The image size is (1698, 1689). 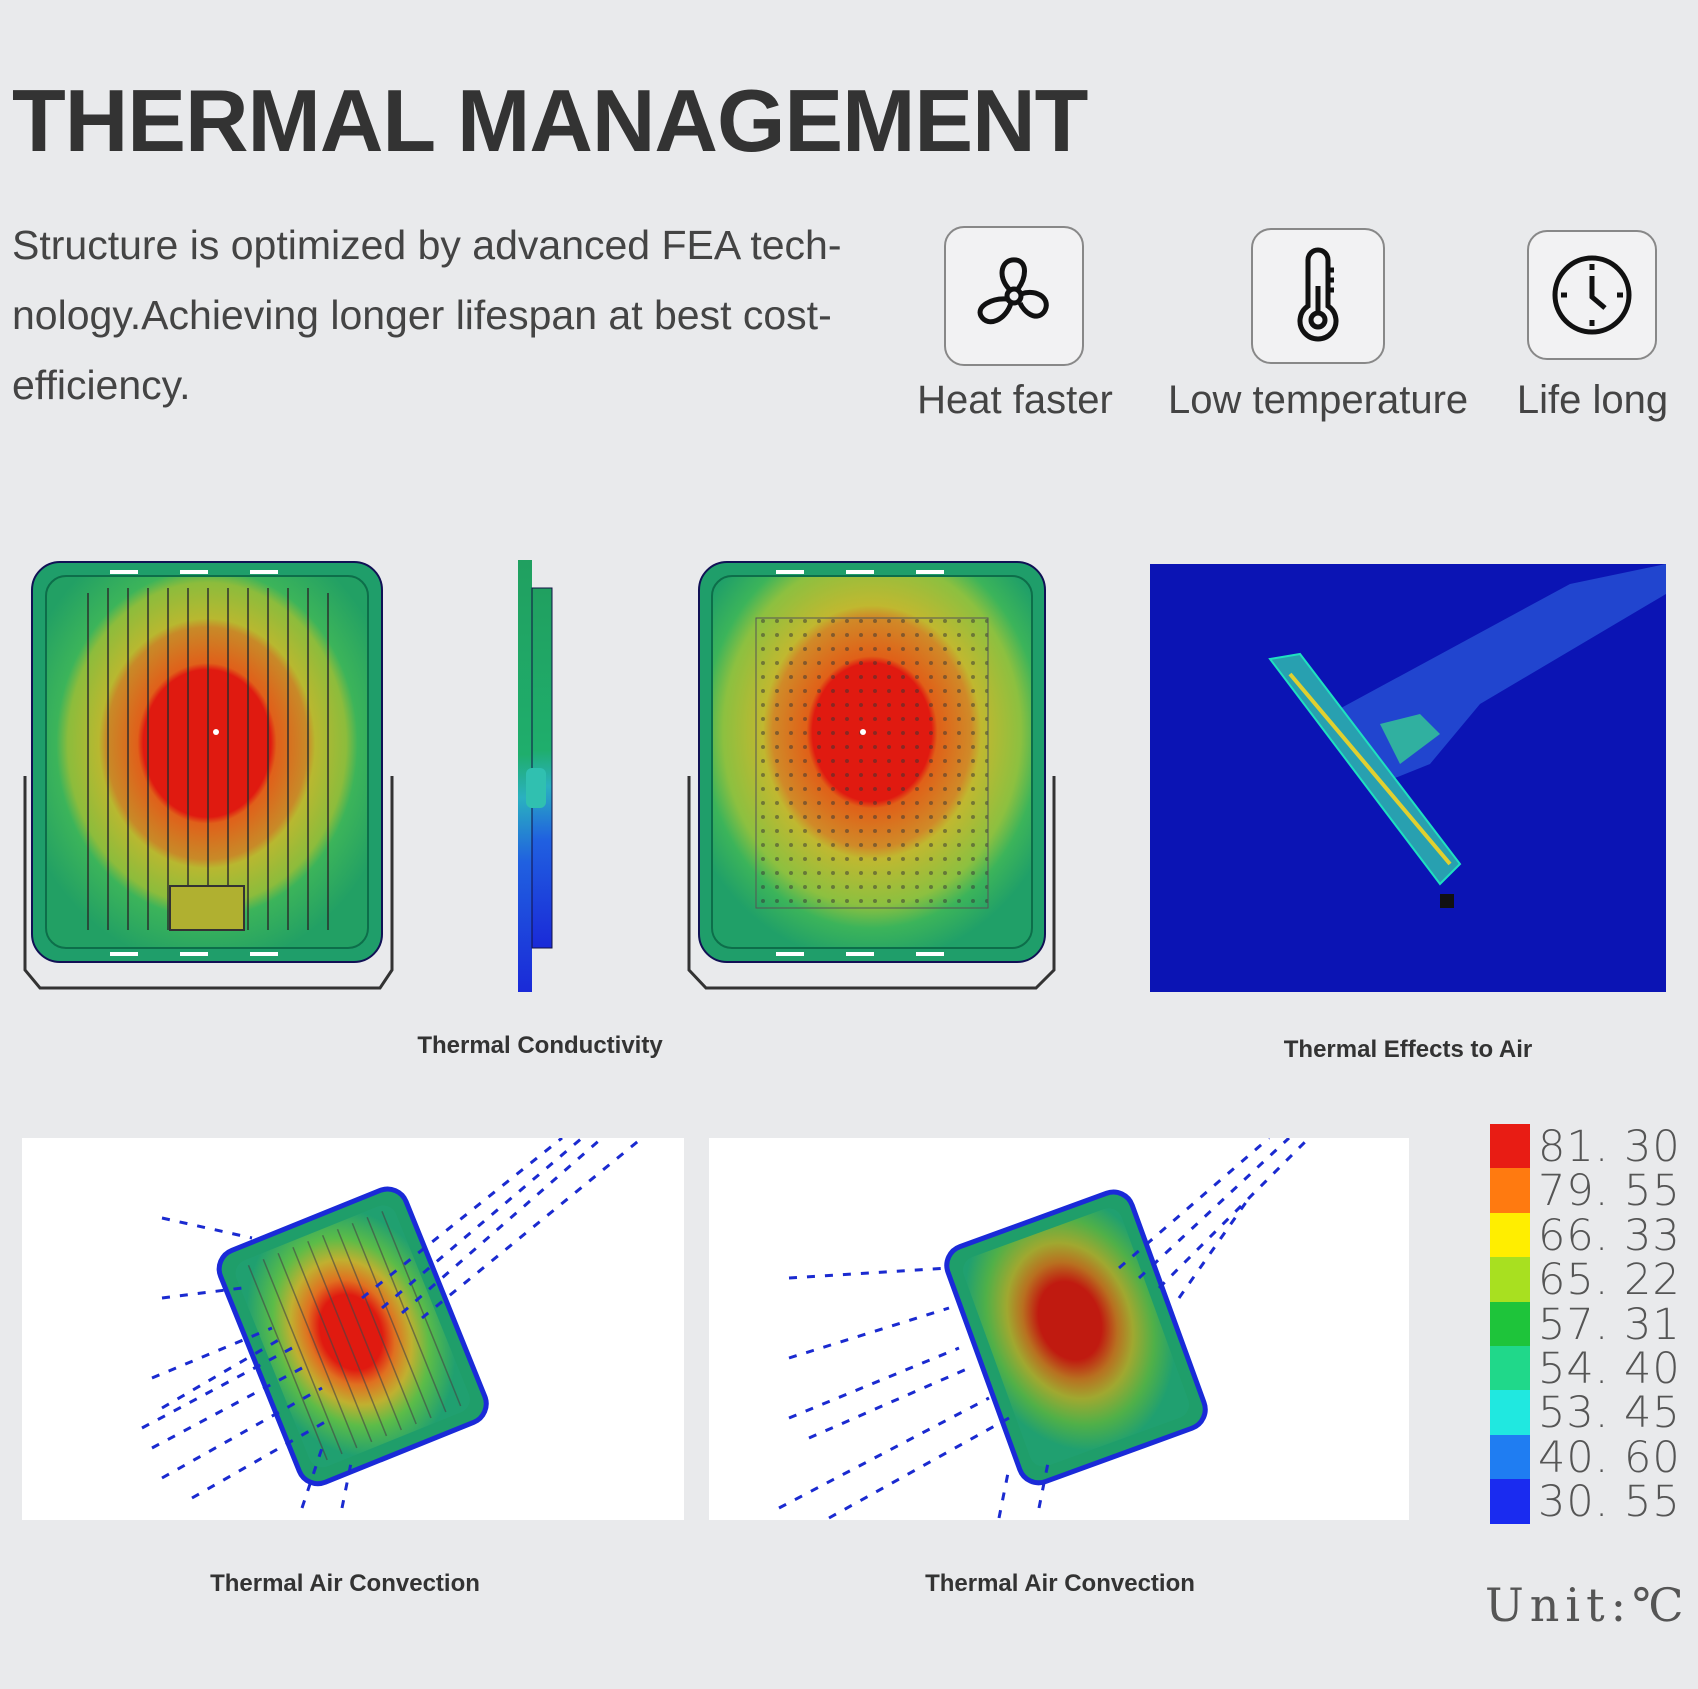 I want to click on page-title: THERMAL MANAGEMENT, so click(x=550, y=120).